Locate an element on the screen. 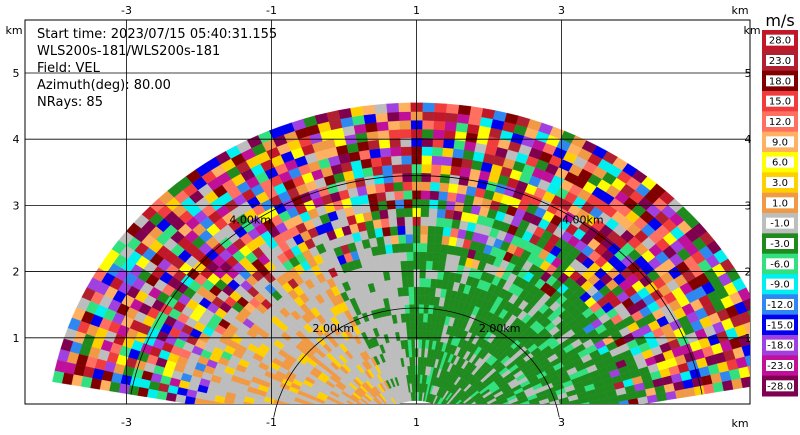 This screenshot has height=435, width=800. colorbar-level-label: 9.0 is located at coordinates (780, 142).